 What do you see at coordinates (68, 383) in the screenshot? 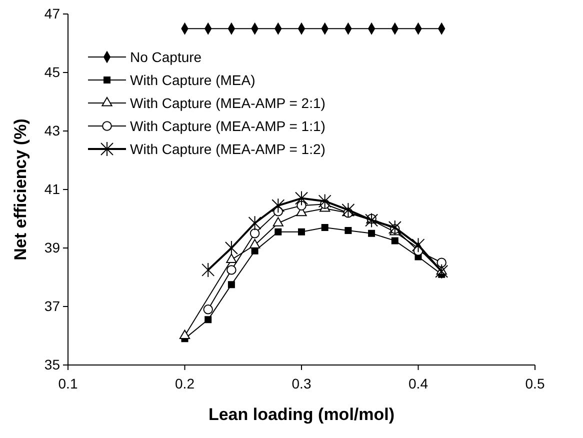
I see `x-tick-label: 0.1` at bounding box center [68, 383].